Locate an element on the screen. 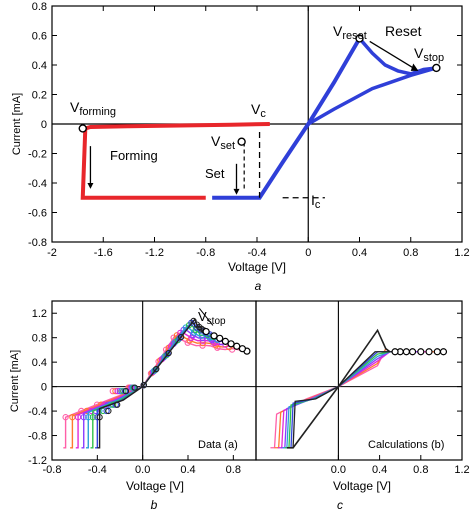 Image resolution: width=474 pixels, height=515 pixels. set-label: Set is located at coordinates (215, 173).